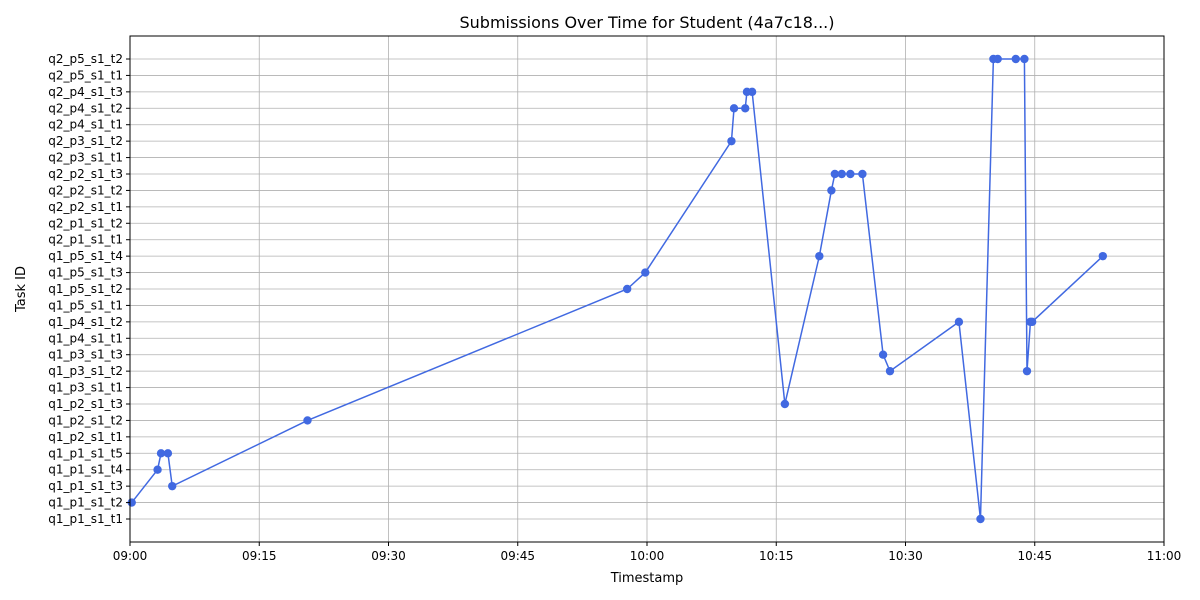 This screenshot has width=1200, height=600. Describe the element at coordinates (85, 322) in the screenshot. I see `y-tick-label: q1_p4_s1_t2` at that location.